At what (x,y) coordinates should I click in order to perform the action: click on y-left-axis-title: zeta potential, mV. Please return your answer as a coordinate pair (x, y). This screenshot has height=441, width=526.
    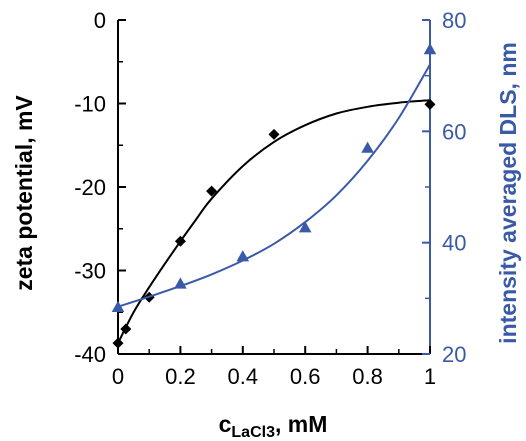
    Looking at the image, I should click on (24, 193).